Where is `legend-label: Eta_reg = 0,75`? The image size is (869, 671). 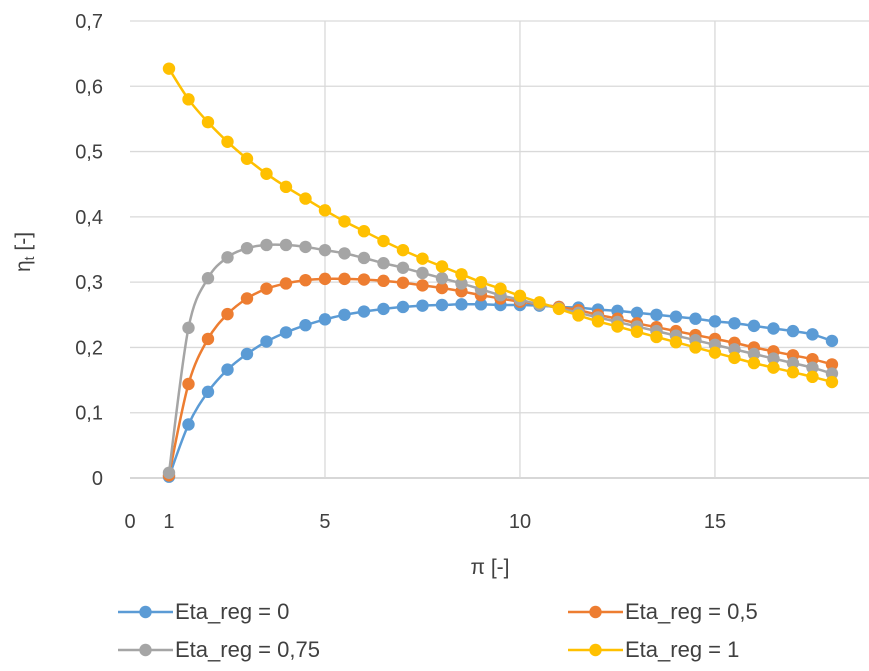 legend-label: Eta_reg = 0,75 is located at coordinates (247, 649).